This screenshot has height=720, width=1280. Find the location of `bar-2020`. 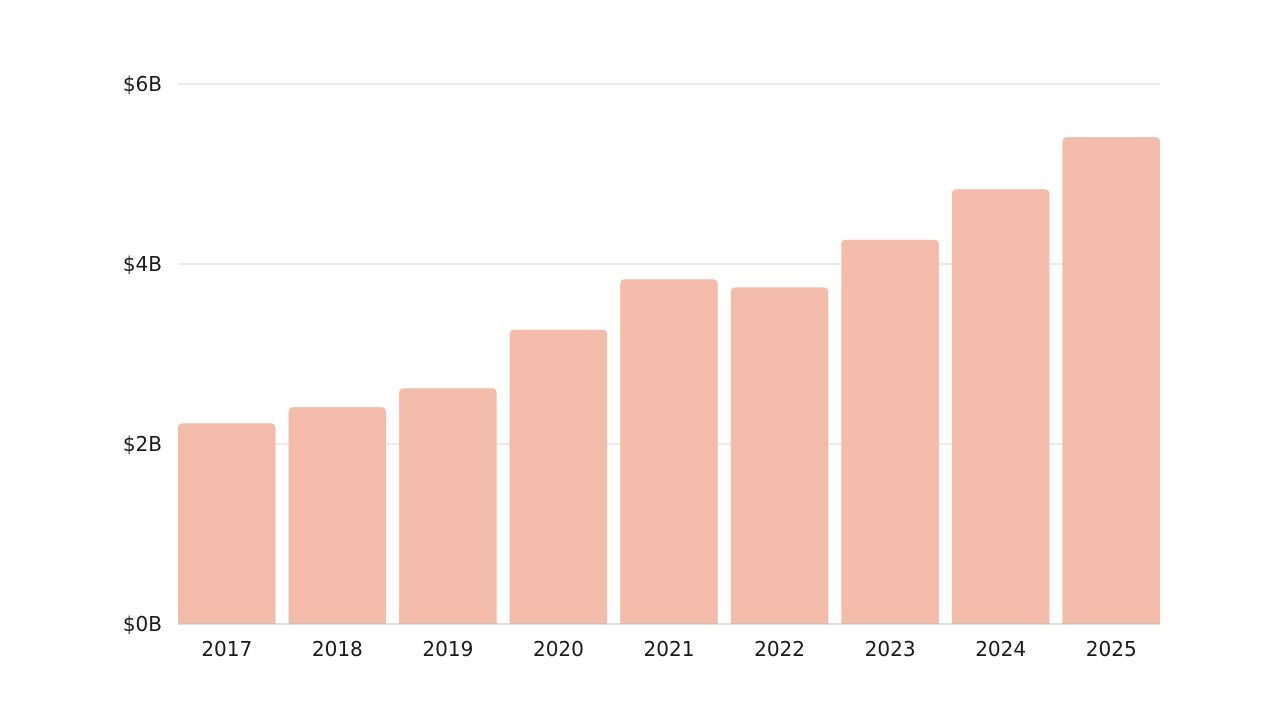

bar-2020 is located at coordinates (558, 476).